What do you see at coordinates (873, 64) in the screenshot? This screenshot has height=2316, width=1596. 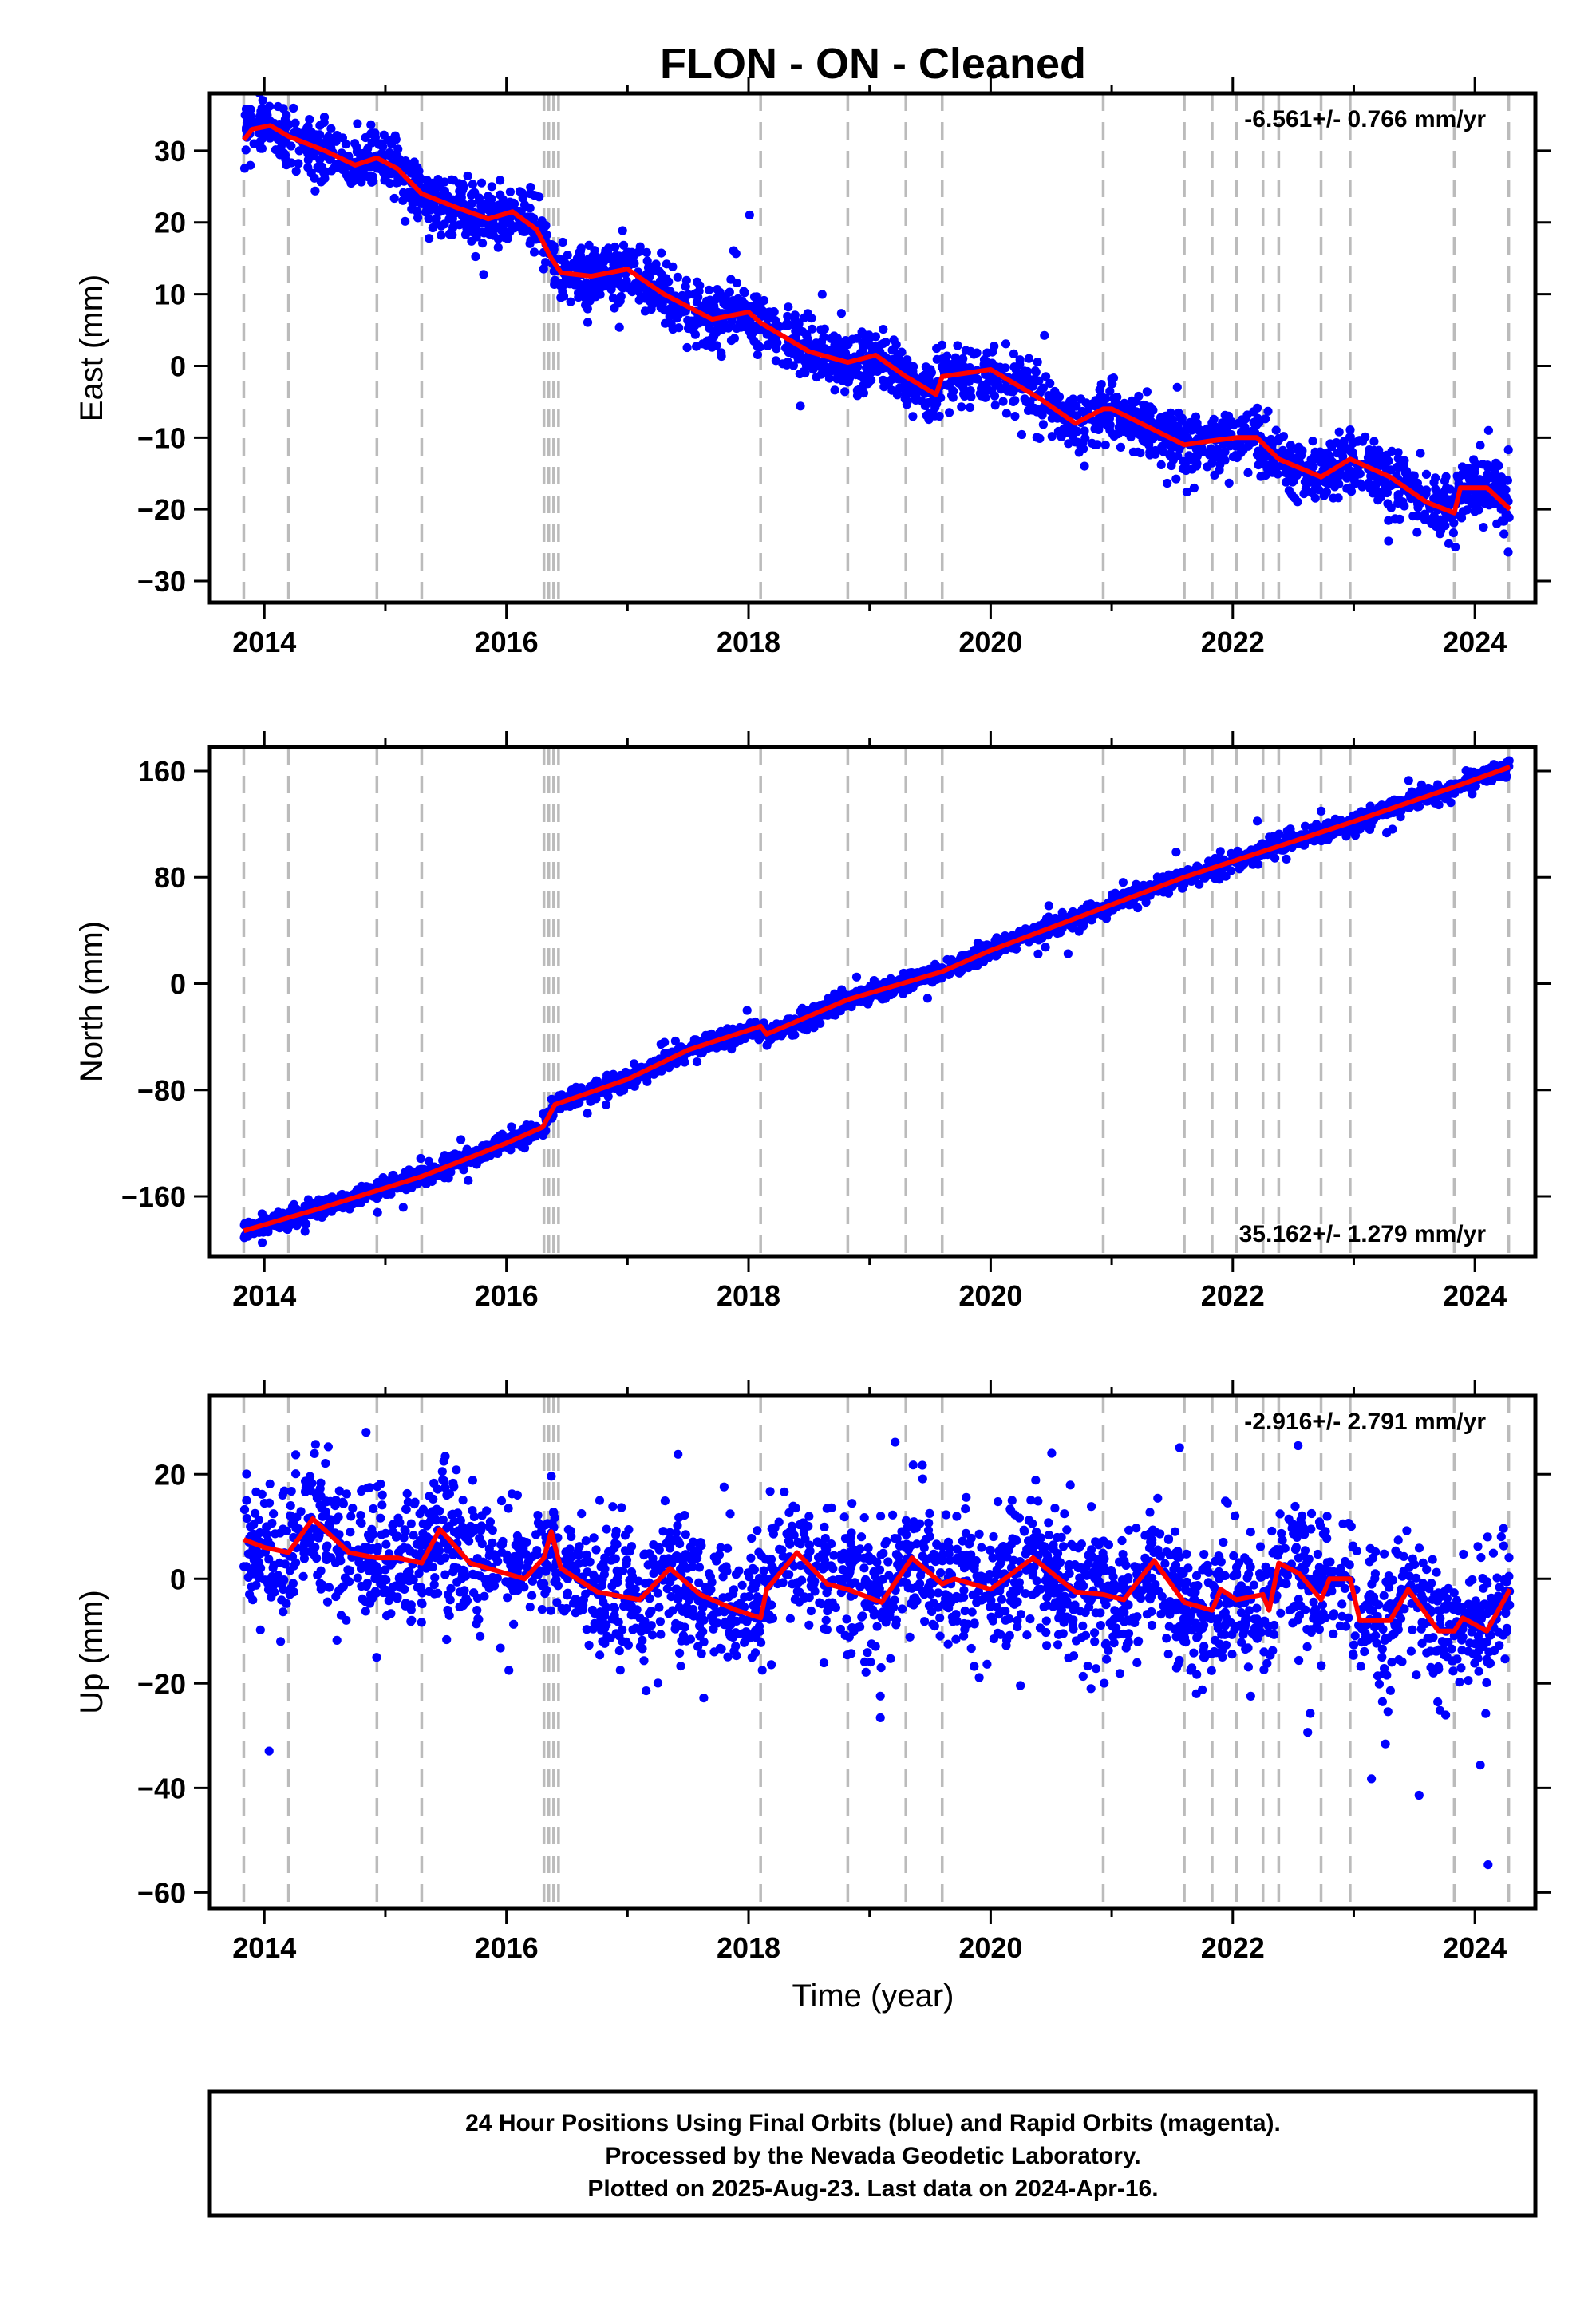 I see `chart-title: FLON - ON - Cleaned` at bounding box center [873, 64].